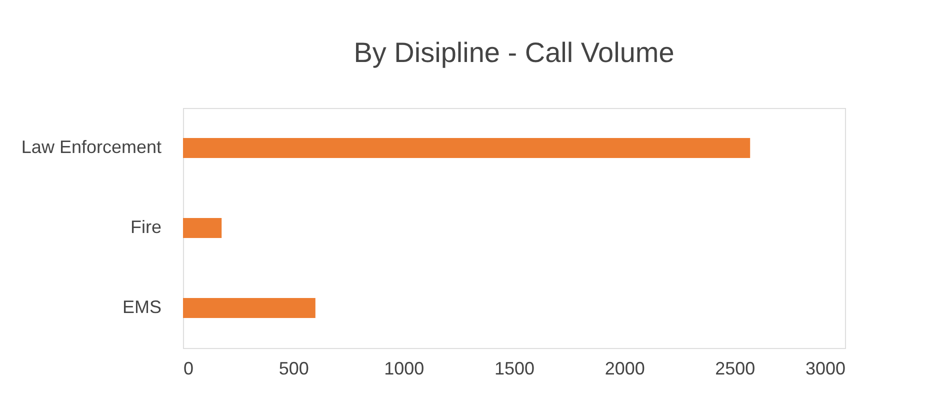  What do you see at coordinates (189, 368) in the screenshot?
I see `x-tick-label: 0` at bounding box center [189, 368].